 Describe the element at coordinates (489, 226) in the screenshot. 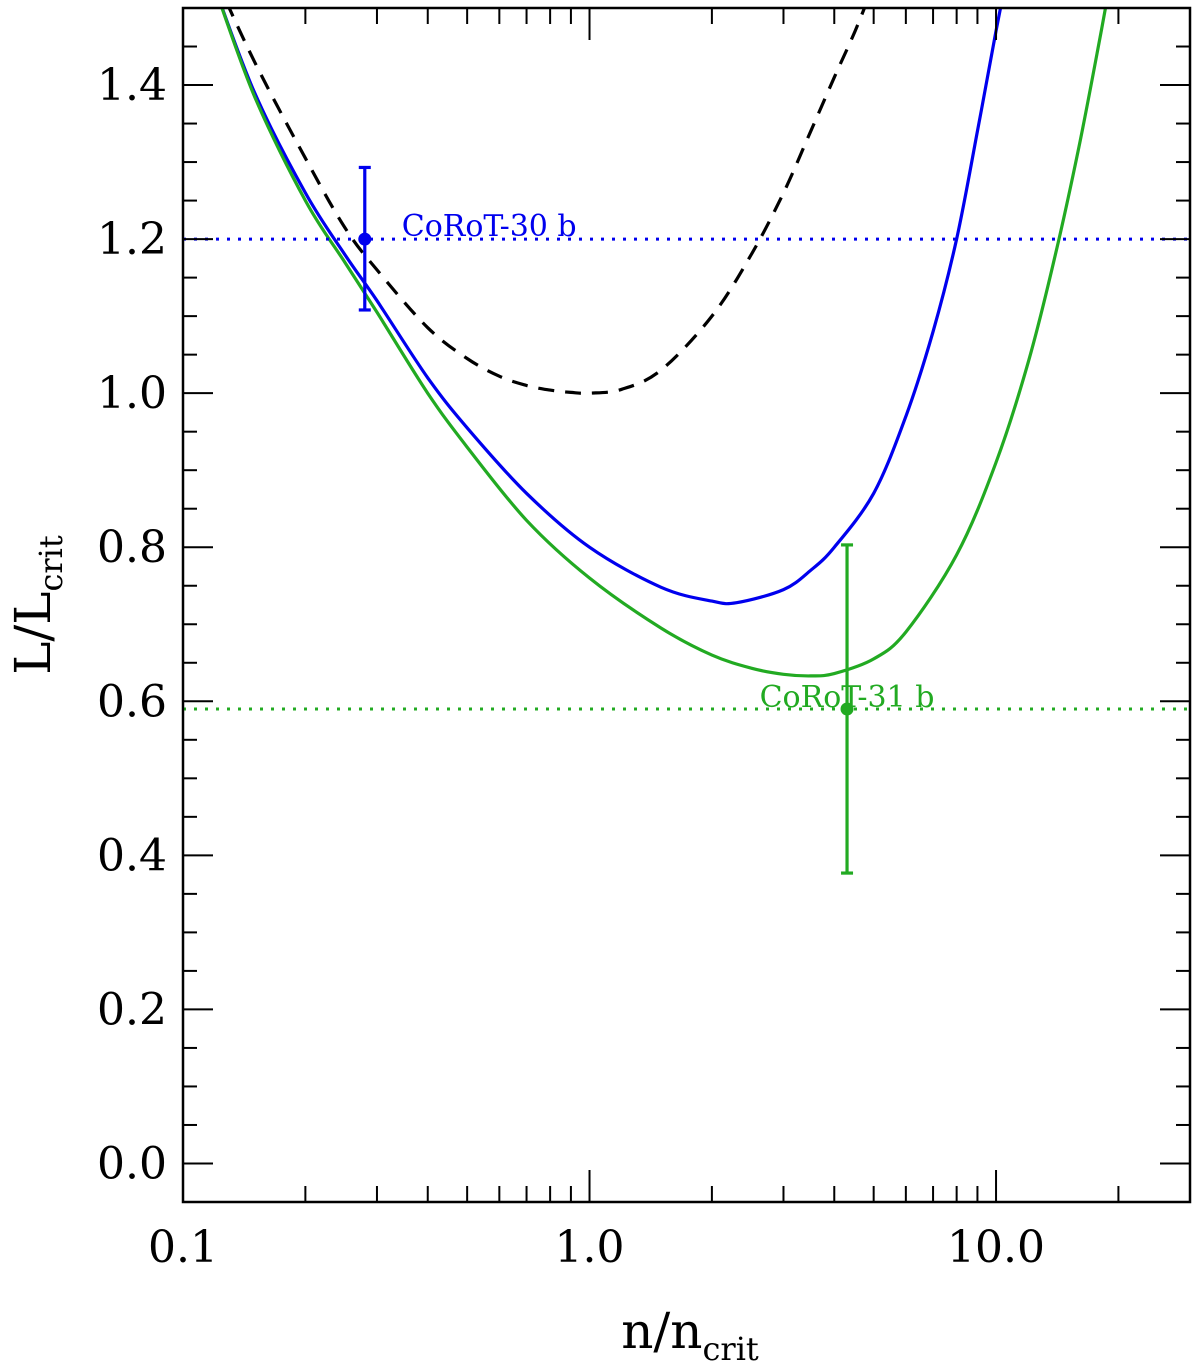

I see `point-label: CoRoT-30 b` at that location.